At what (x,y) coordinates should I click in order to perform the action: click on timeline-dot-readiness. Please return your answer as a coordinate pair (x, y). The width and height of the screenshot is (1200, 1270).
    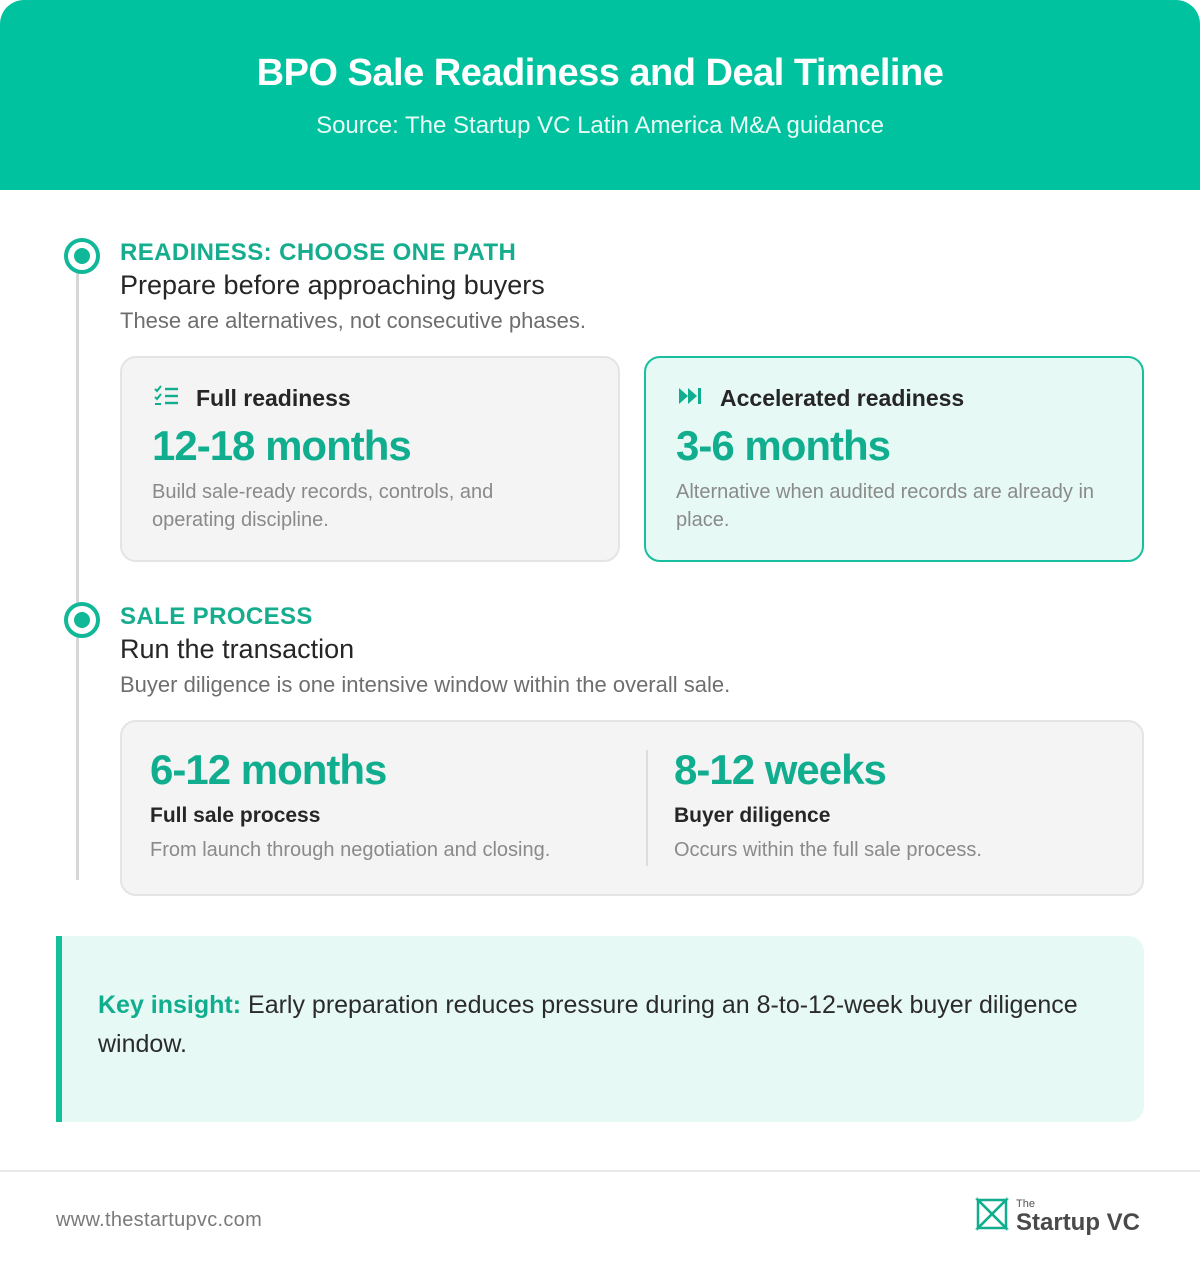
    Looking at the image, I should click on (82, 256).